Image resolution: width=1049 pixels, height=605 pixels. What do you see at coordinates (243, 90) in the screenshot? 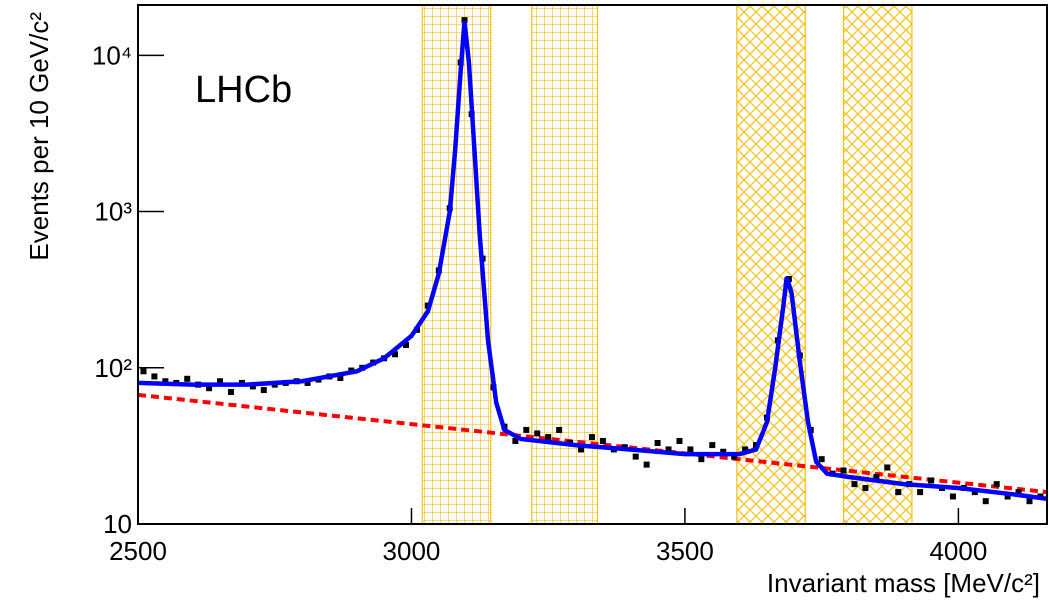
I see `annotation: LHCb` at bounding box center [243, 90].